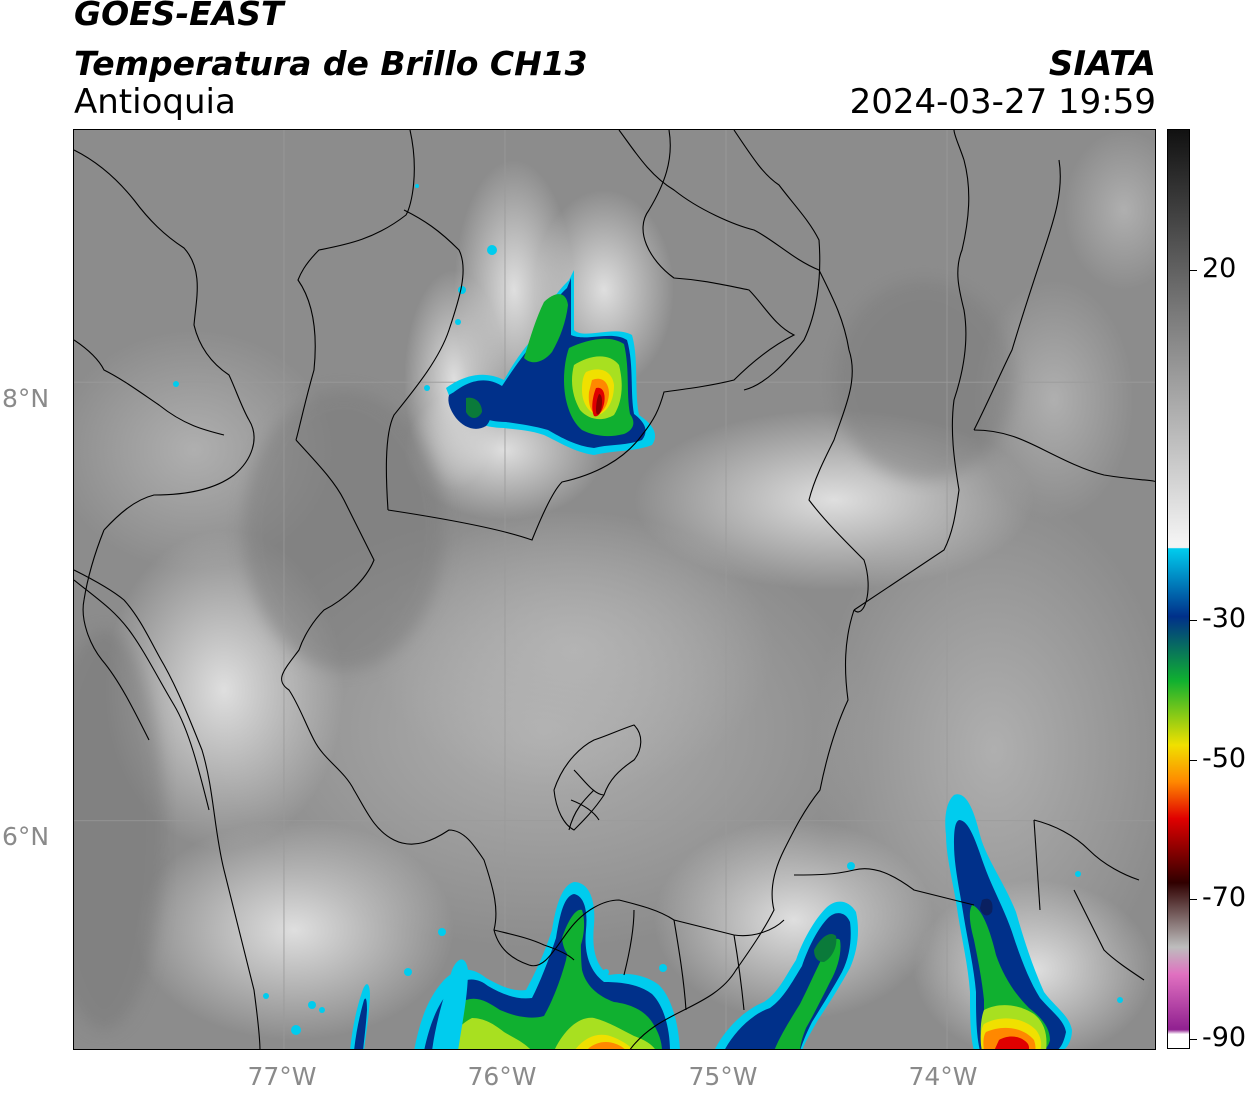  What do you see at coordinates (943, 1076) in the screenshot?
I see `lon-label-74w: 74°W` at bounding box center [943, 1076].